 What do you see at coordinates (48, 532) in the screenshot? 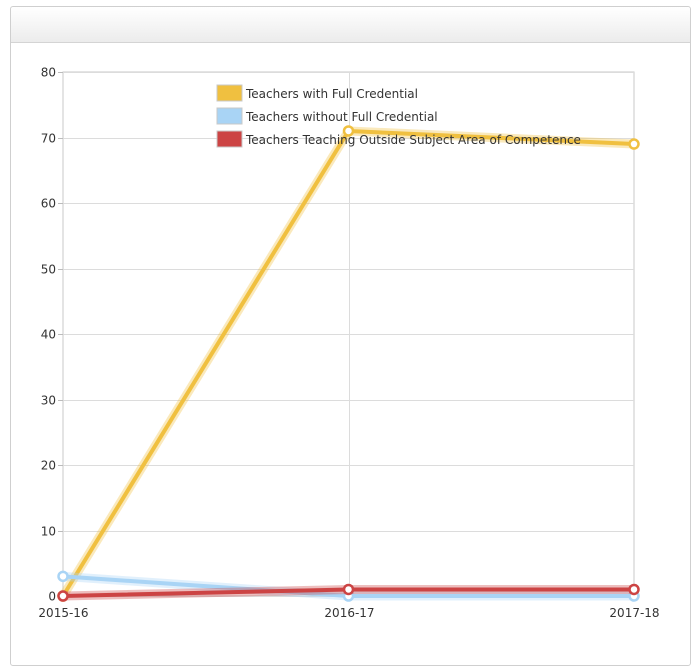
I see `y-tick-label: 10` at bounding box center [48, 532].